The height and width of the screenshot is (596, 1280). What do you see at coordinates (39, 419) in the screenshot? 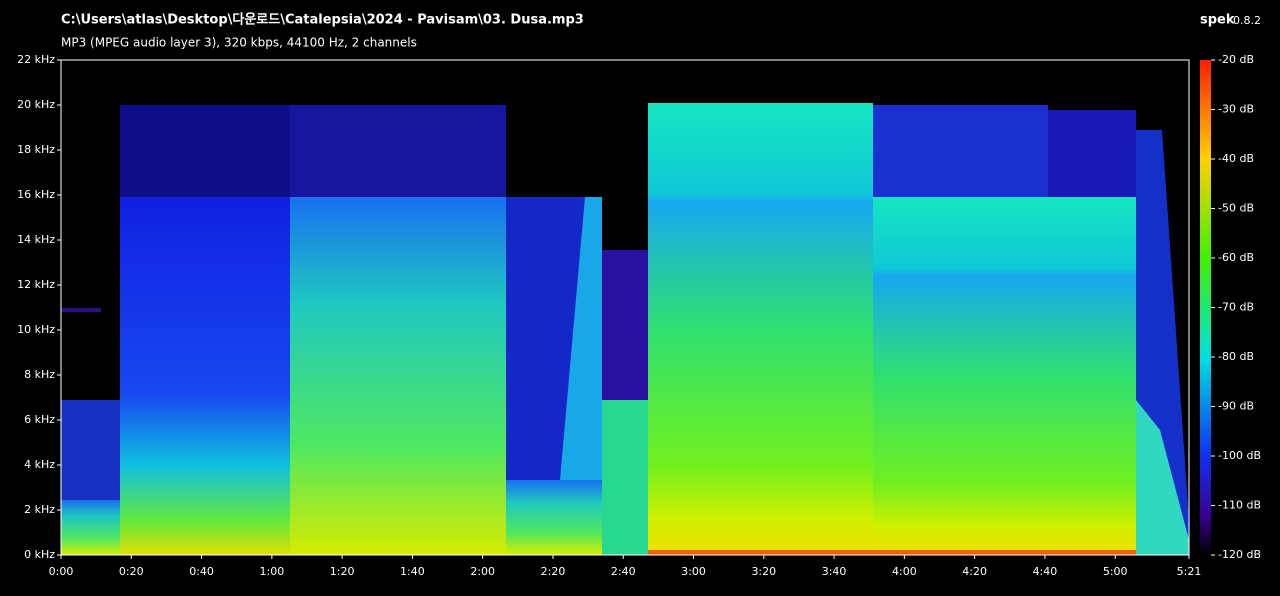
I see `y-tick-label: 6 kHz` at bounding box center [39, 419].